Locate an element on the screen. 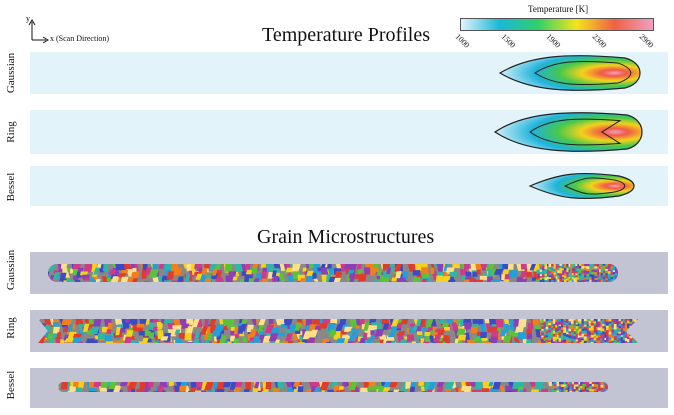 The width and height of the screenshot is (674, 415). axis-indicator: y x (Scan Direction) is located at coordinates (79, 30).